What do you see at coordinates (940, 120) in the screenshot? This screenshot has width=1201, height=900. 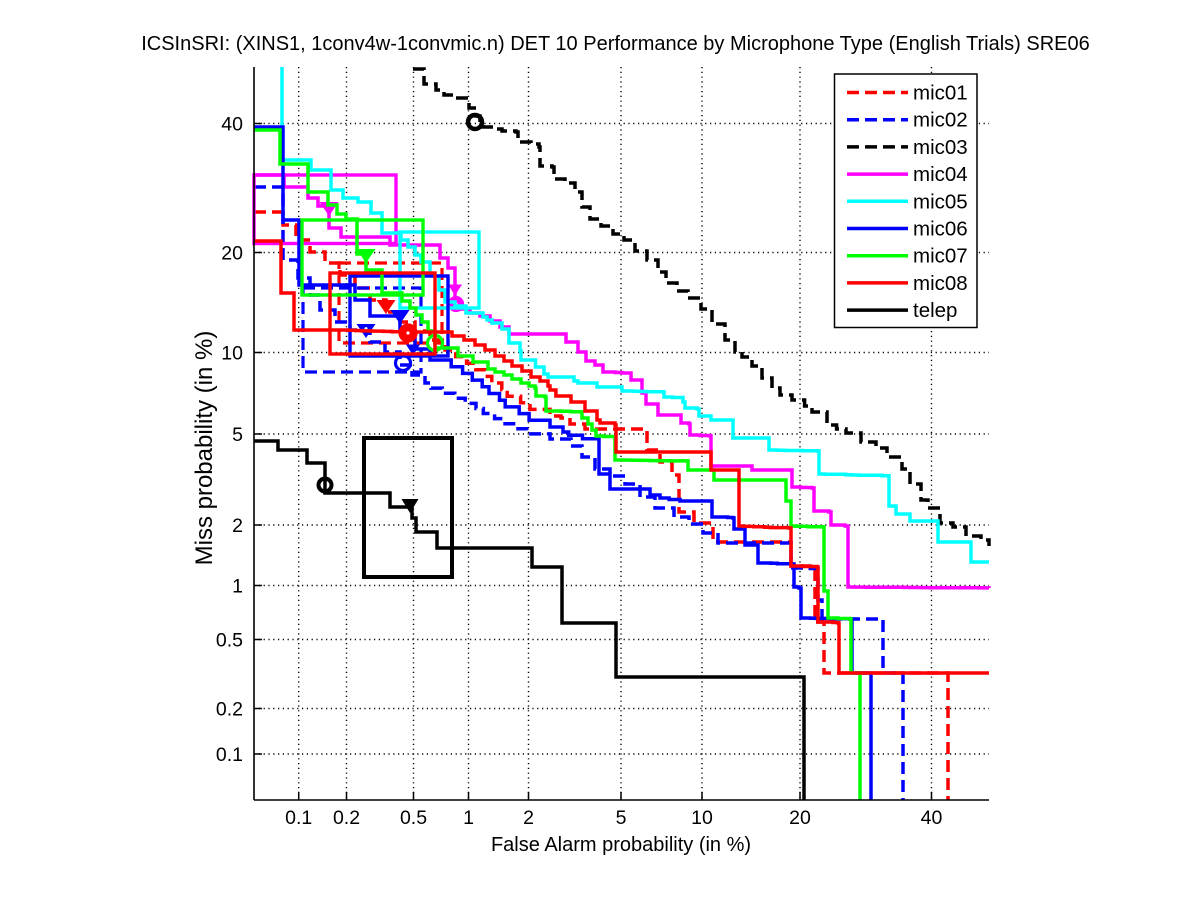 I see `svg-text: mic02` at bounding box center [940, 120].